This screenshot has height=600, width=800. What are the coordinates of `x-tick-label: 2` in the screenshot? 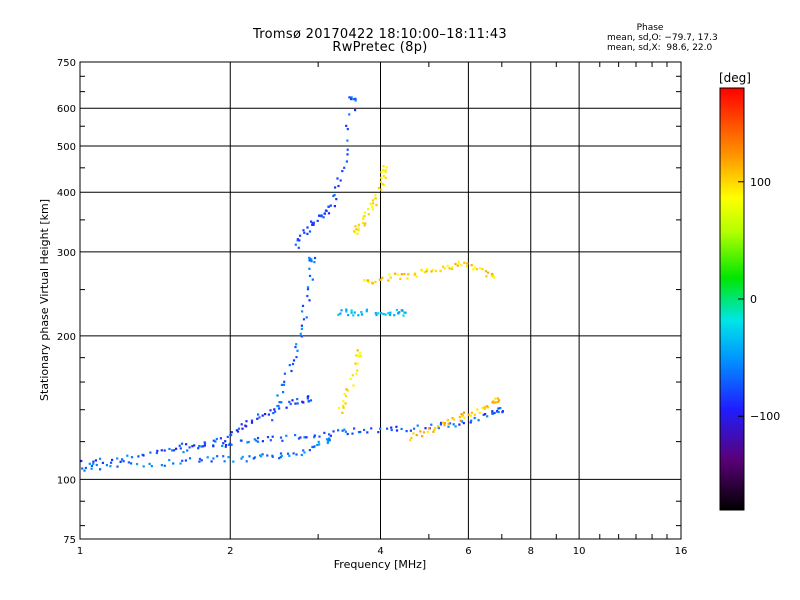 It's located at (230, 551).